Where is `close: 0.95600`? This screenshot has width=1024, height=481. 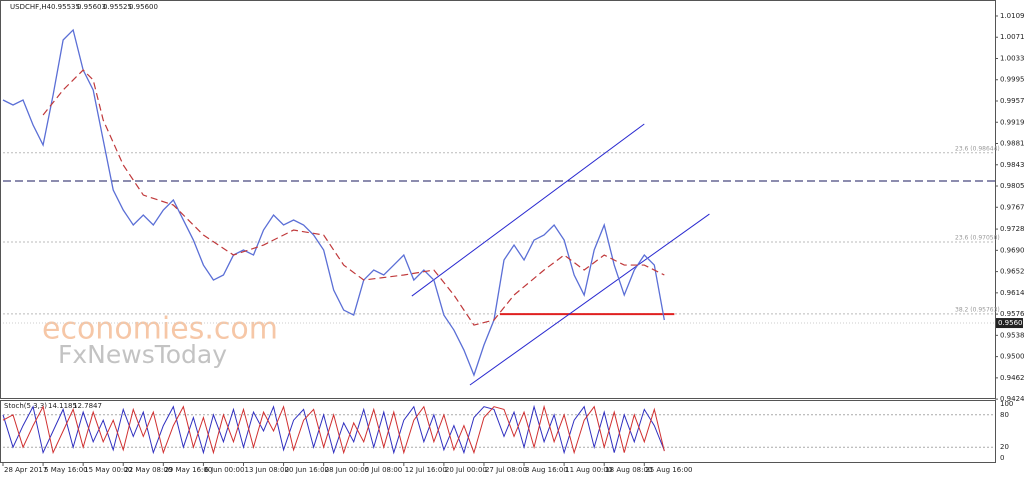 close: 0.95600 is located at coordinates (143, 7).